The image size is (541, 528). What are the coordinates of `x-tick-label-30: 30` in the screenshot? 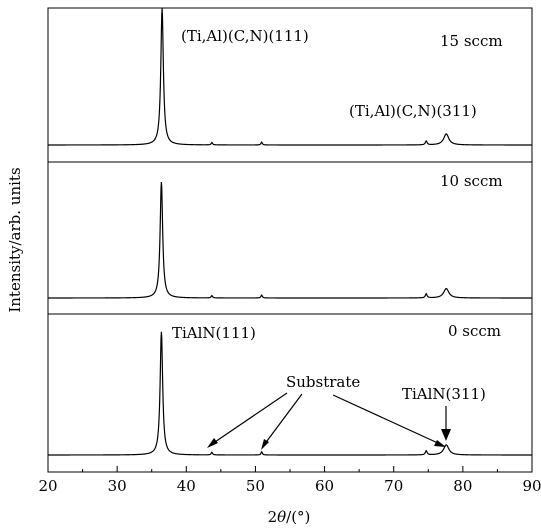 It's located at (117, 486).